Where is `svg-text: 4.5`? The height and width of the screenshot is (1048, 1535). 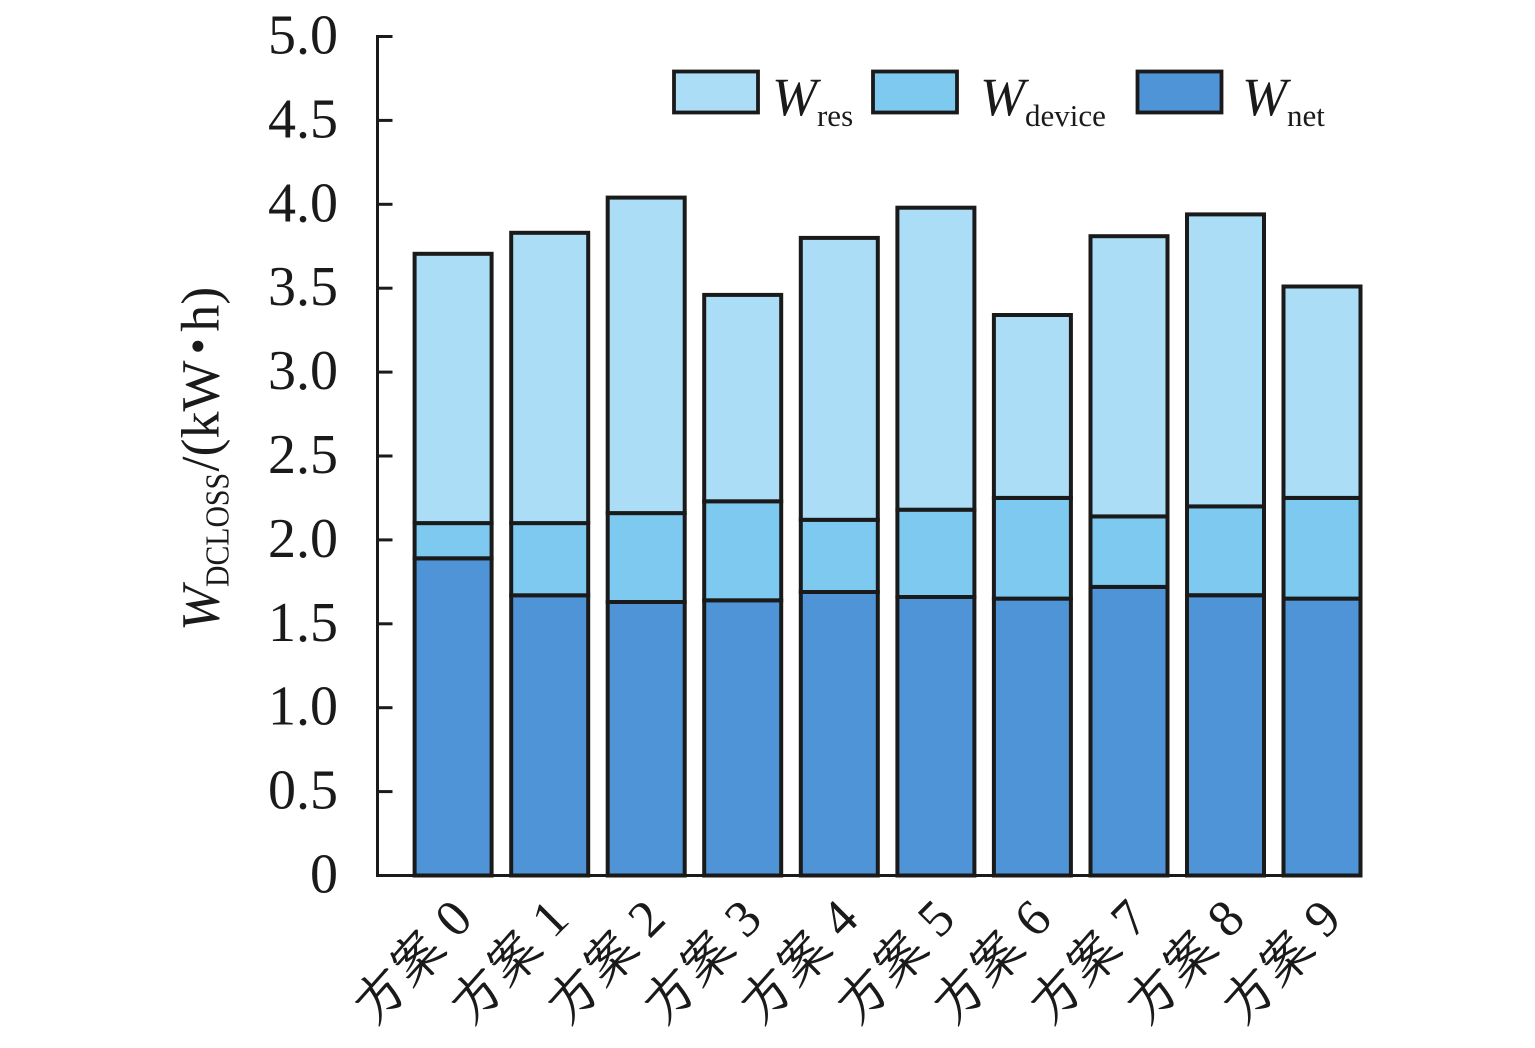 svg-text: 4.5 is located at coordinates (303, 119).